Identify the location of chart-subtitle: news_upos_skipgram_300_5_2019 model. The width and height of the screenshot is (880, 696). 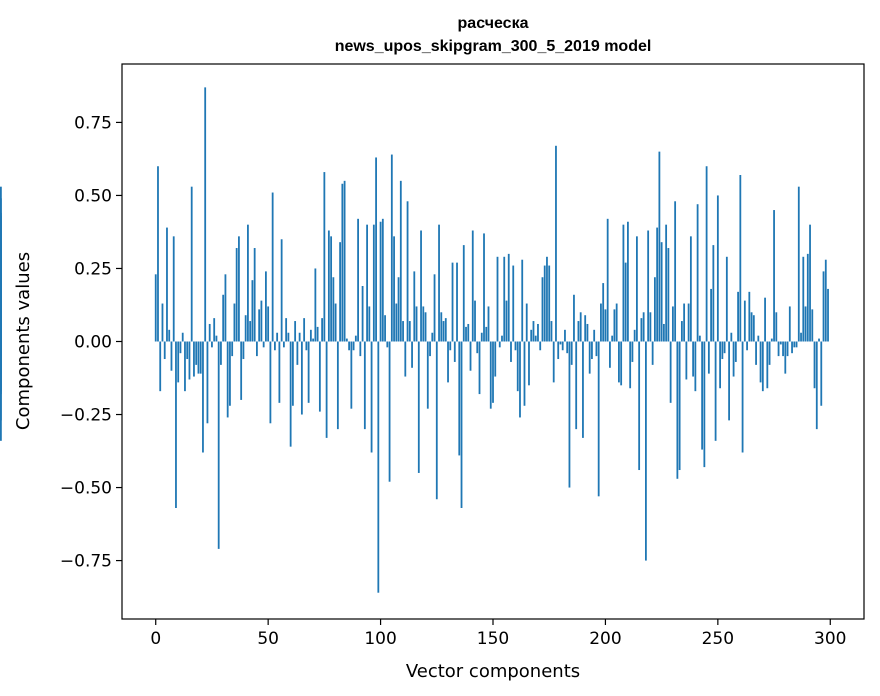
(493, 46).